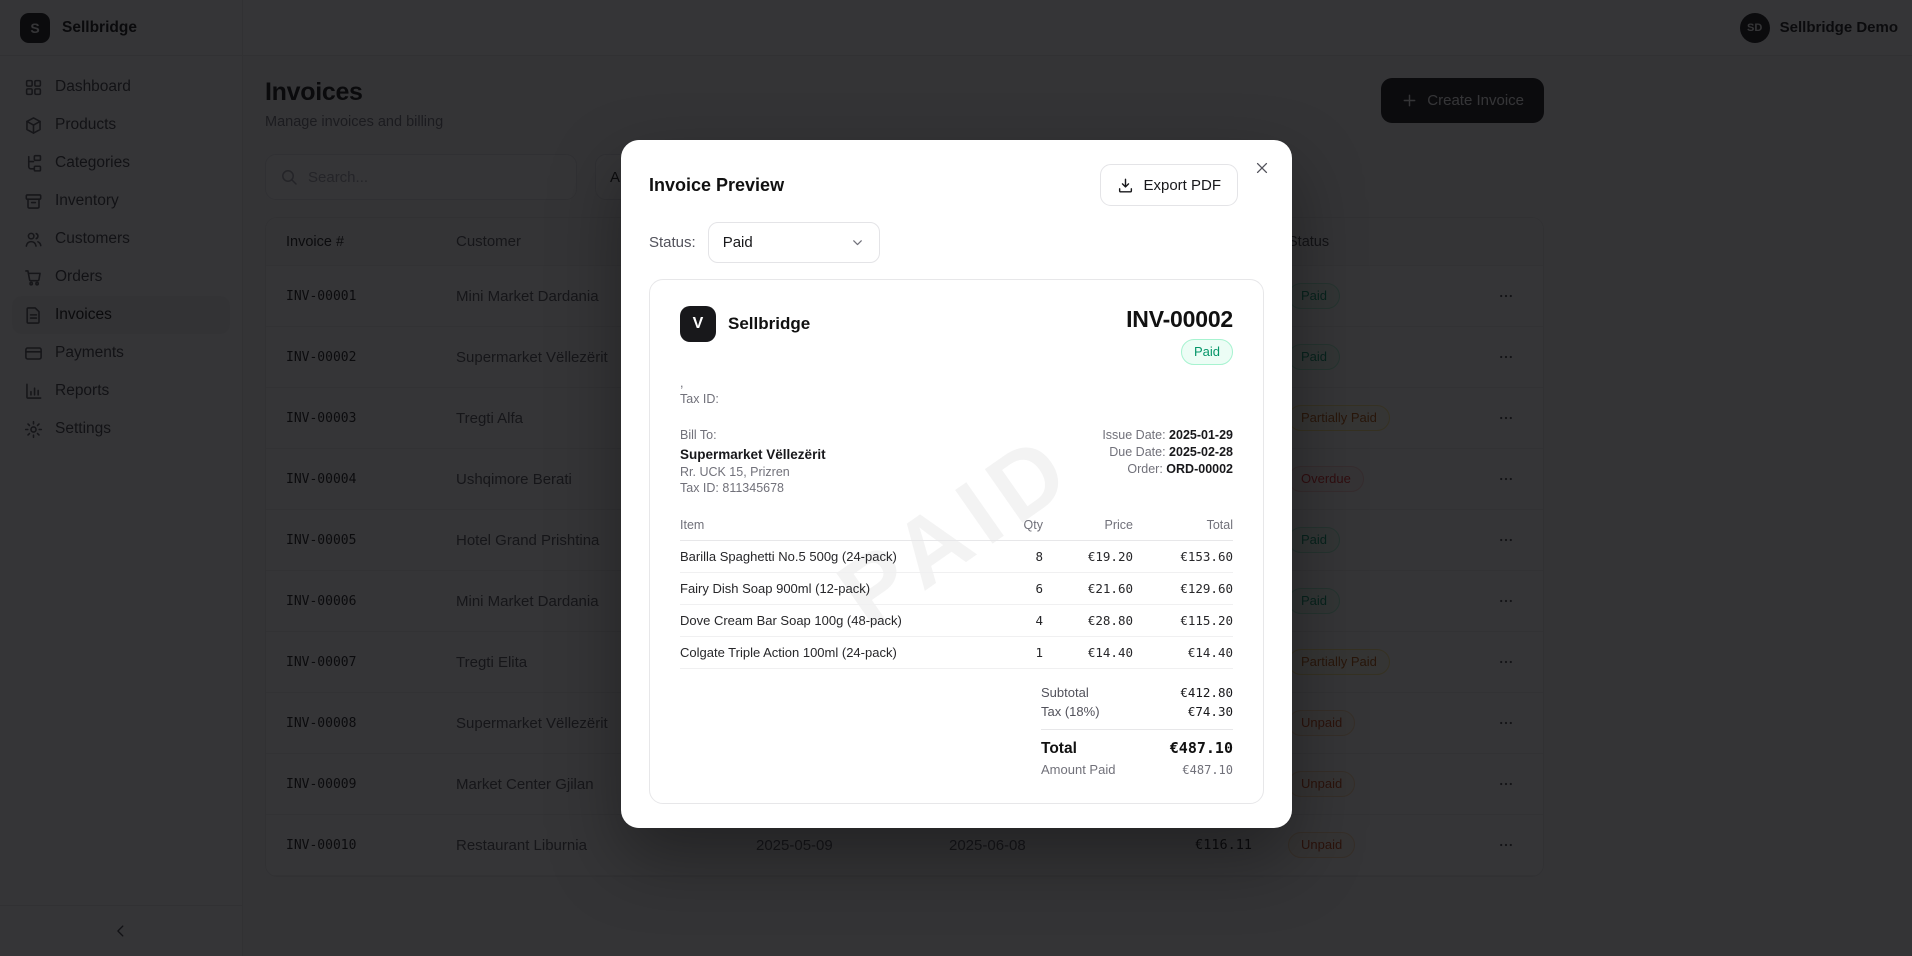 The width and height of the screenshot is (1912, 956). I want to click on item-price: €21.60, so click(1110, 589).